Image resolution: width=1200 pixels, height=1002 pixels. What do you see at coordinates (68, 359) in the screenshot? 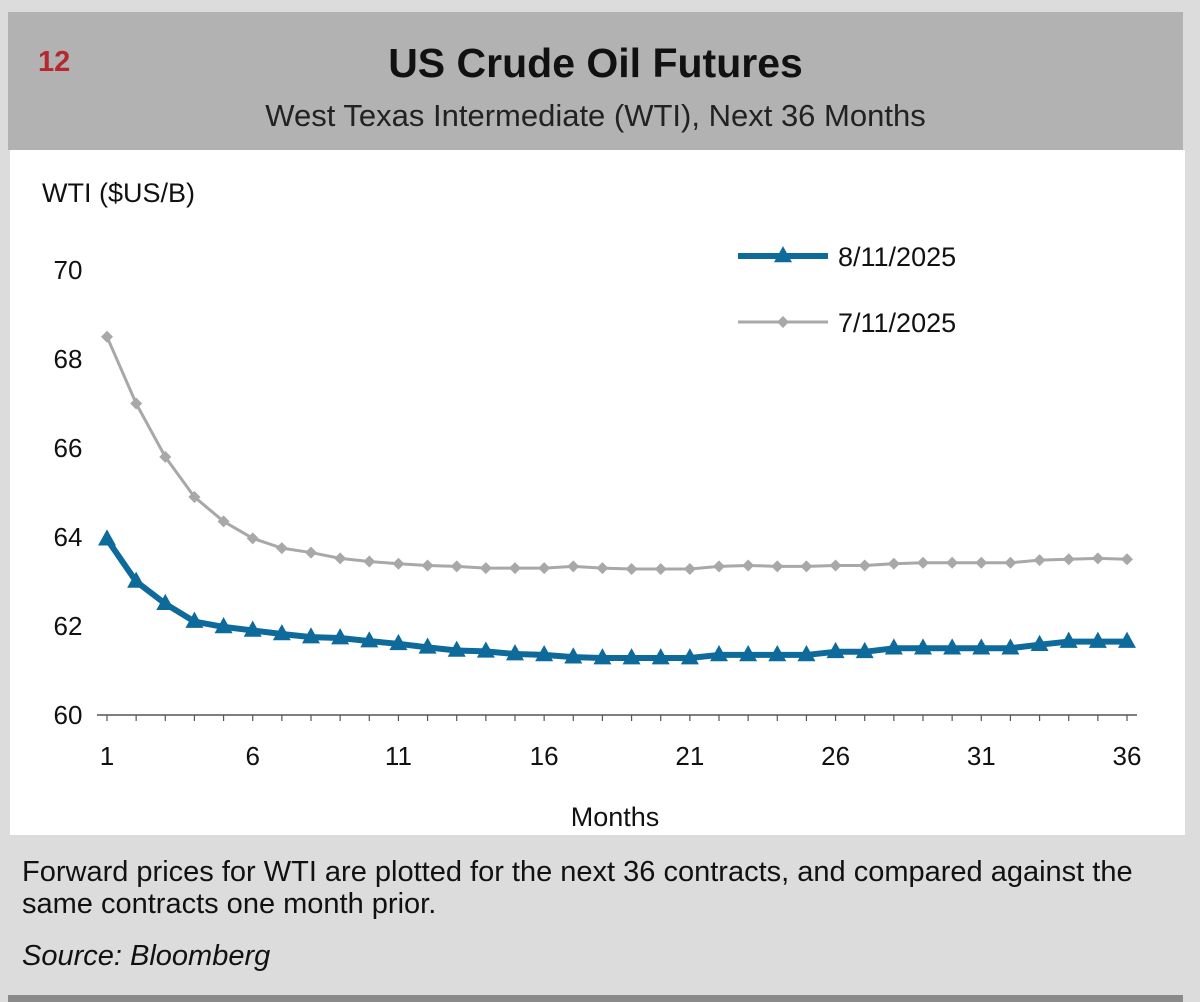
I see `y-tick-label: 68` at bounding box center [68, 359].